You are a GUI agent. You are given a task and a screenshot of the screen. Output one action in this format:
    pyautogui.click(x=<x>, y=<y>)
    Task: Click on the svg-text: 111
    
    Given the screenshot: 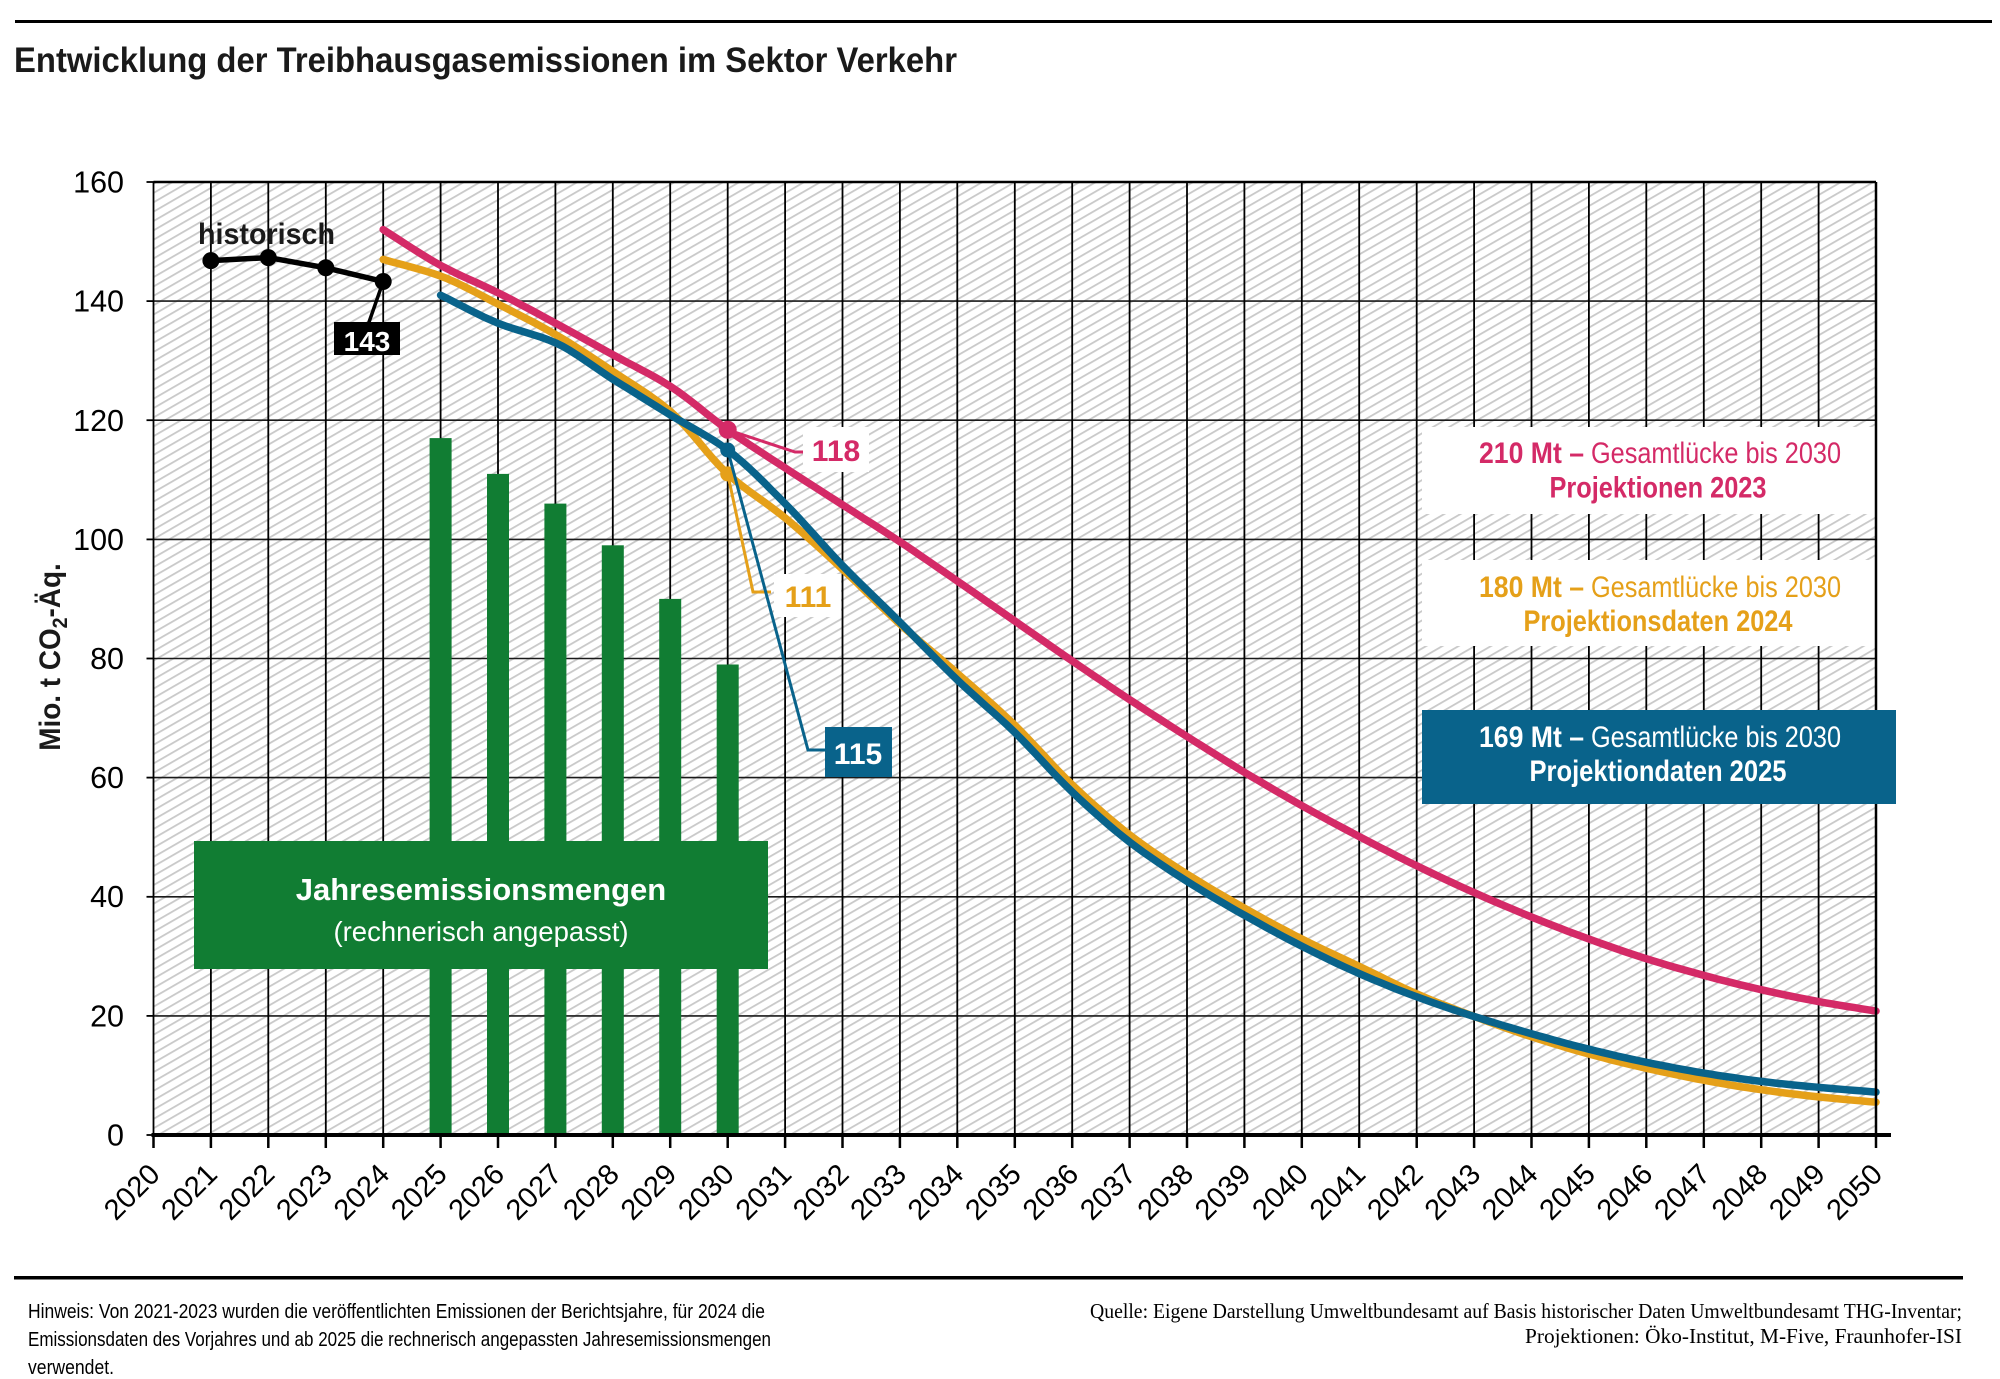 What is the action you would take?
    pyautogui.click(x=808, y=597)
    